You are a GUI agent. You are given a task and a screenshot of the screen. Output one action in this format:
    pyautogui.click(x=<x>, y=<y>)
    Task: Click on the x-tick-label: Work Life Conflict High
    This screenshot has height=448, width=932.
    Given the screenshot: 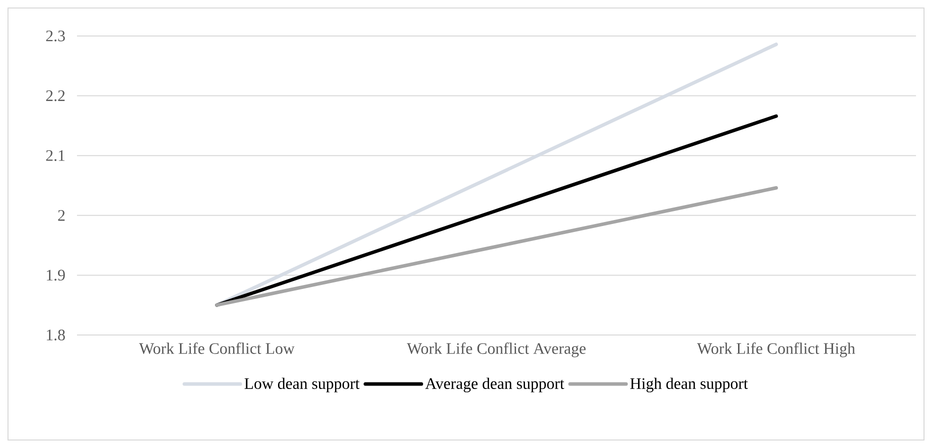 What is the action you would take?
    pyautogui.click(x=776, y=350)
    